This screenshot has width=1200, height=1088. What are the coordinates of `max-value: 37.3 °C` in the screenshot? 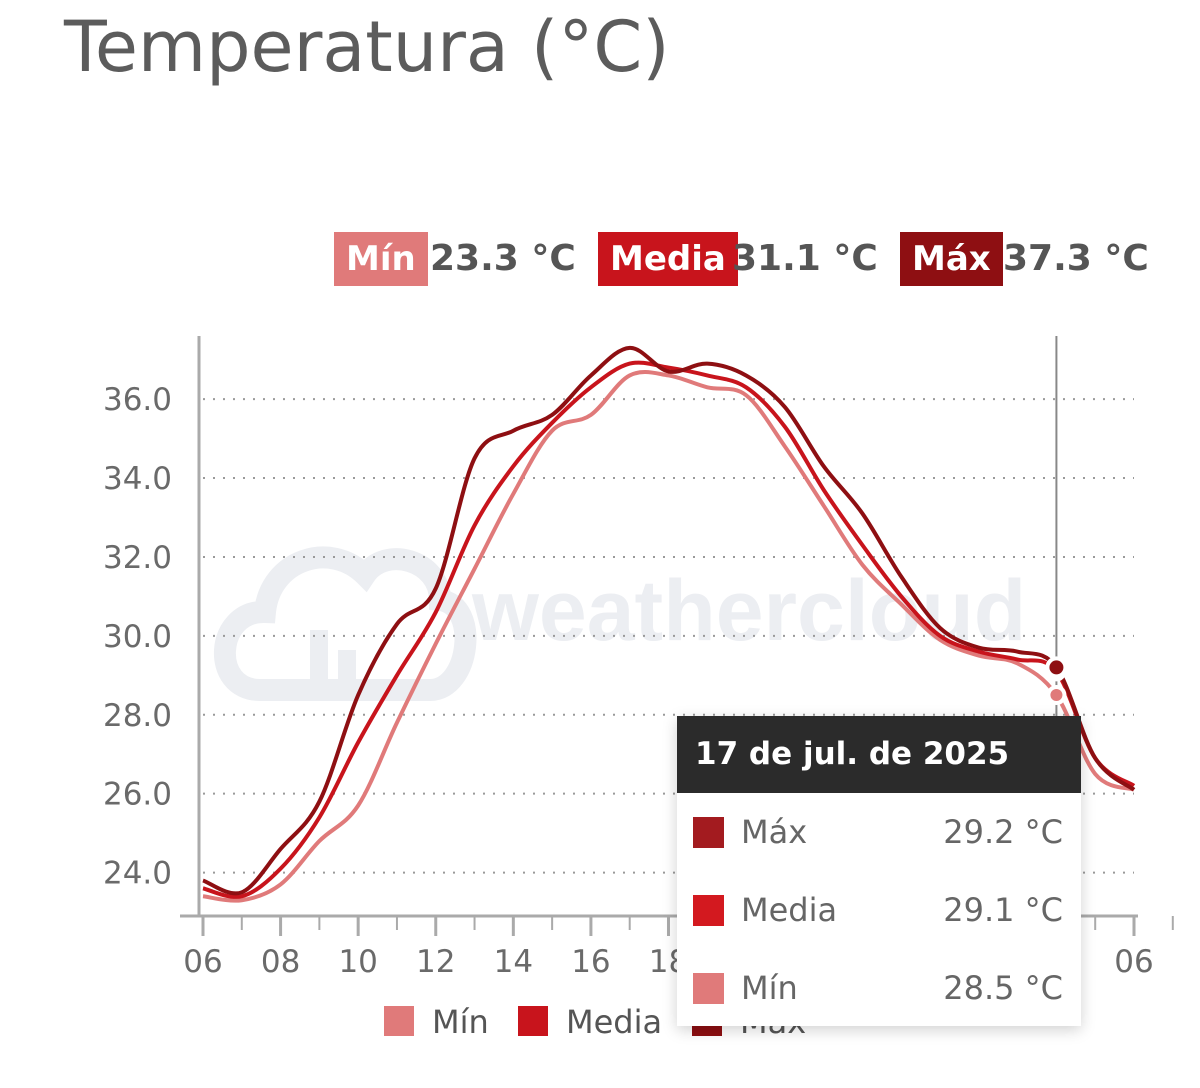 It's located at (1076, 258).